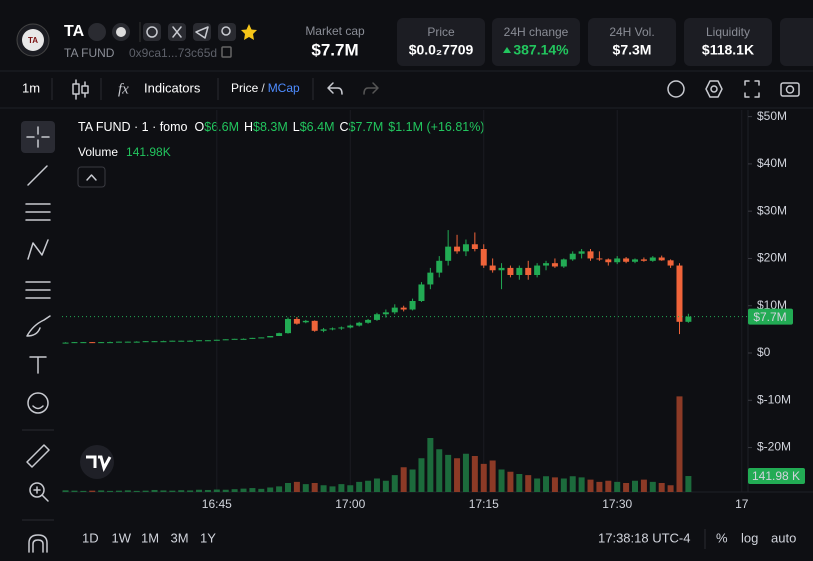  Describe the element at coordinates (226, 52) in the screenshot. I see `copy-icon` at that location.